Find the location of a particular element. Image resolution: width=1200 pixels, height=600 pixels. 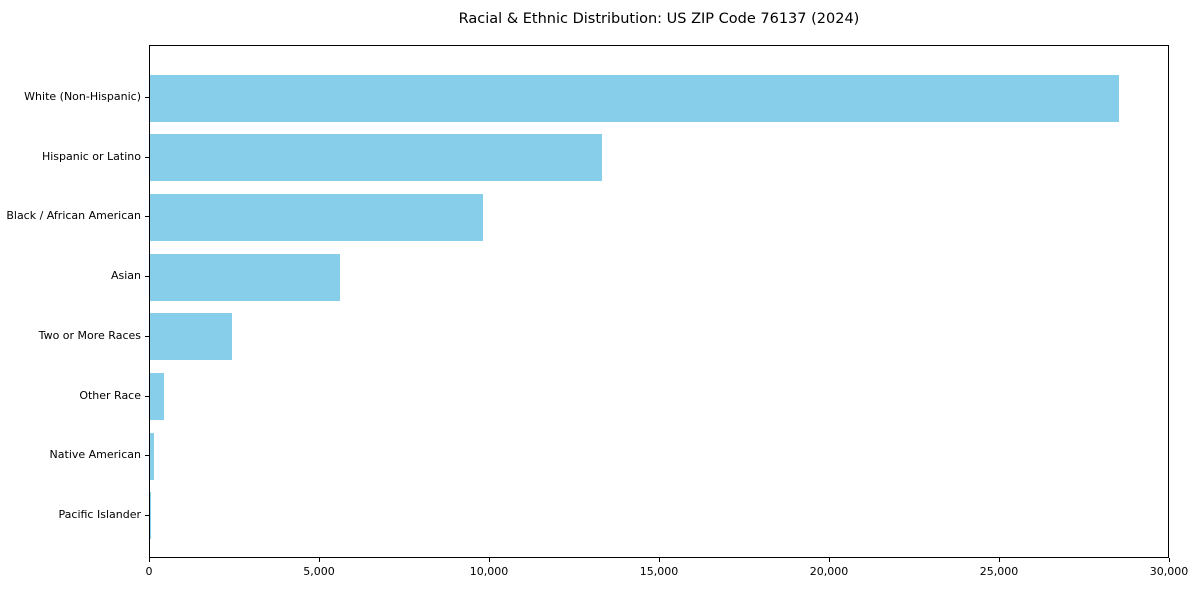

x-tick-label: 30,000 is located at coordinates (1169, 571).